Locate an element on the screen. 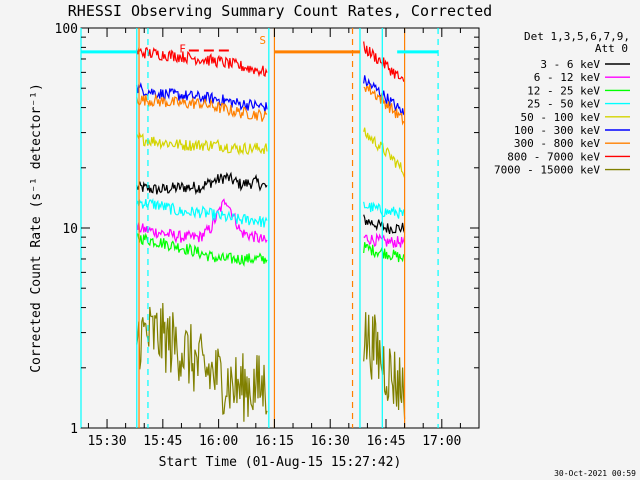 The image size is (640, 480). legend-entry-label: 800 - 7000 keV is located at coordinates (553, 156).